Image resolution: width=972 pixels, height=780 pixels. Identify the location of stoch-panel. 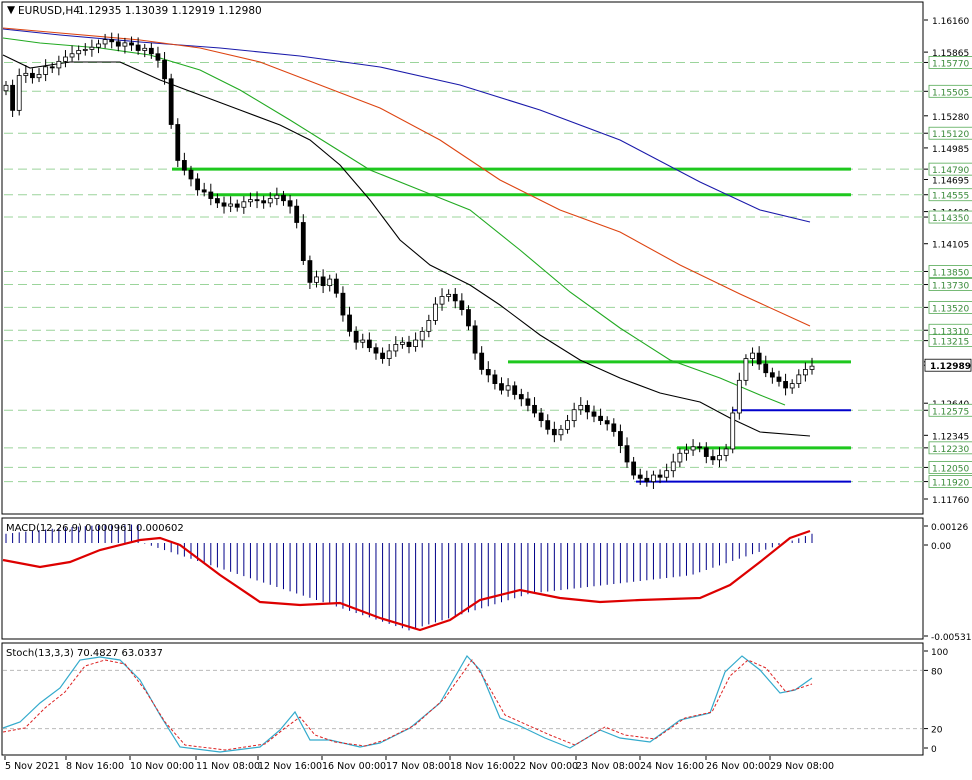
(462, 699).